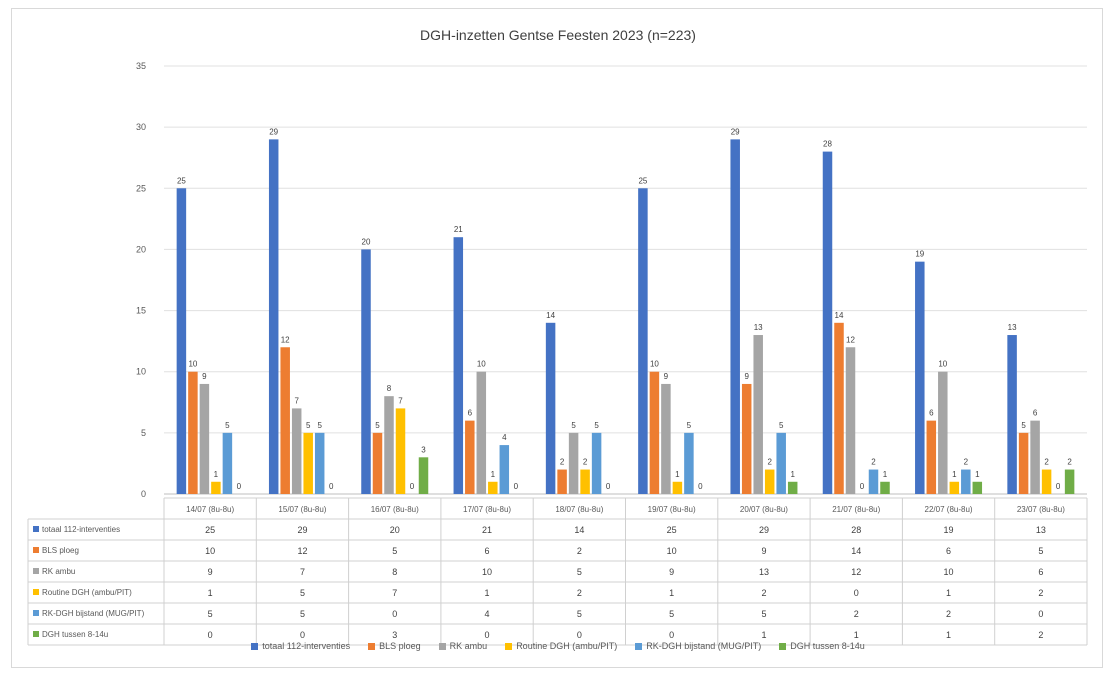  I want to click on legend-label: RK ambu, so click(468, 646).